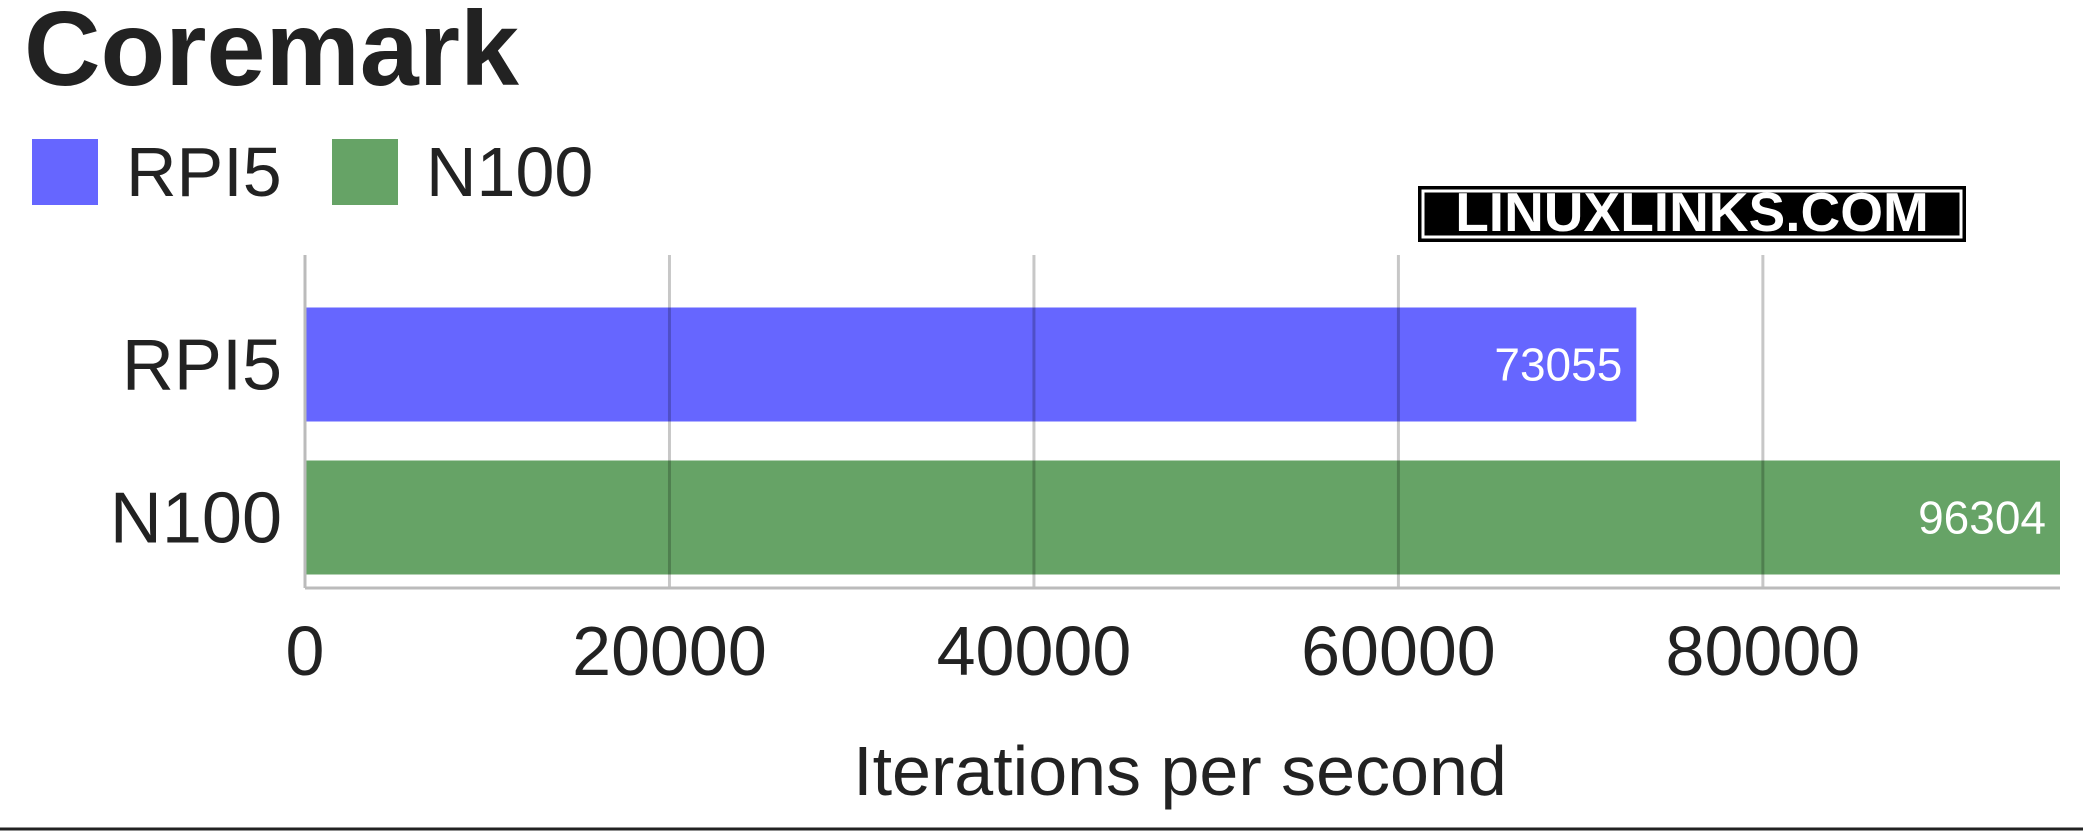 The image size is (2083, 837). I want to click on x-tick-label-80000: 80000, so click(1763, 651).